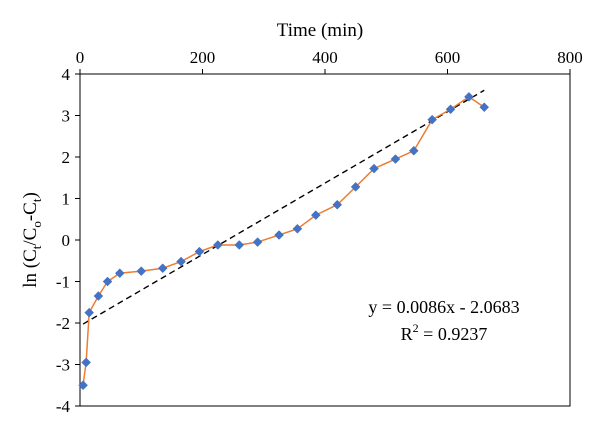  What do you see at coordinates (30, 211) in the screenshot?
I see `y-title-dash: -C` at bounding box center [30, 211].